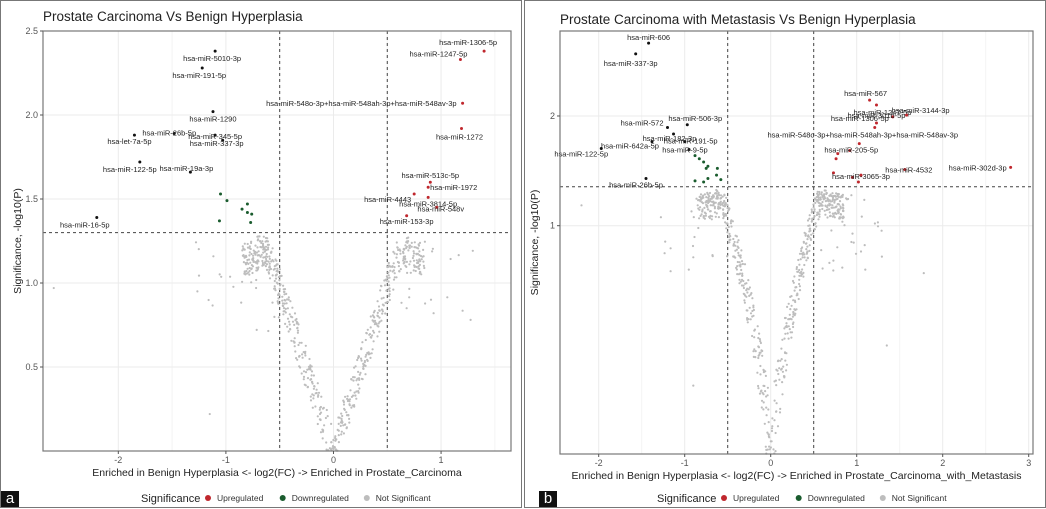 The height and width of the screenshot is (509, 1046). What do you see at coordinates (453, 187) in the screenshot?
I see `point-label: hsa-miR-1972` at bounding box center [453, 187].